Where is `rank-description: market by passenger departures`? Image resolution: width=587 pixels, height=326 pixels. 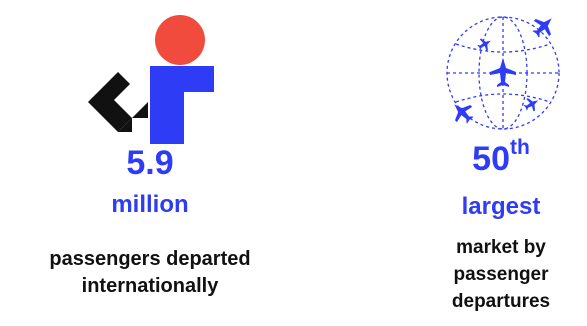 rank-description: market by passenger departures is located at coordinates (501, 274).